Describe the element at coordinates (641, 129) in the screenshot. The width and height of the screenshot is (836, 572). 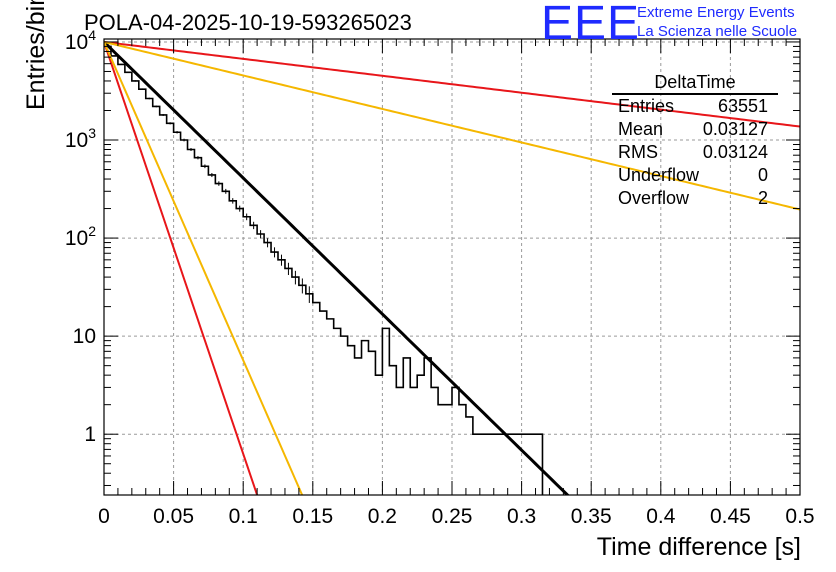
I see `stats-label: Mean` at that location.